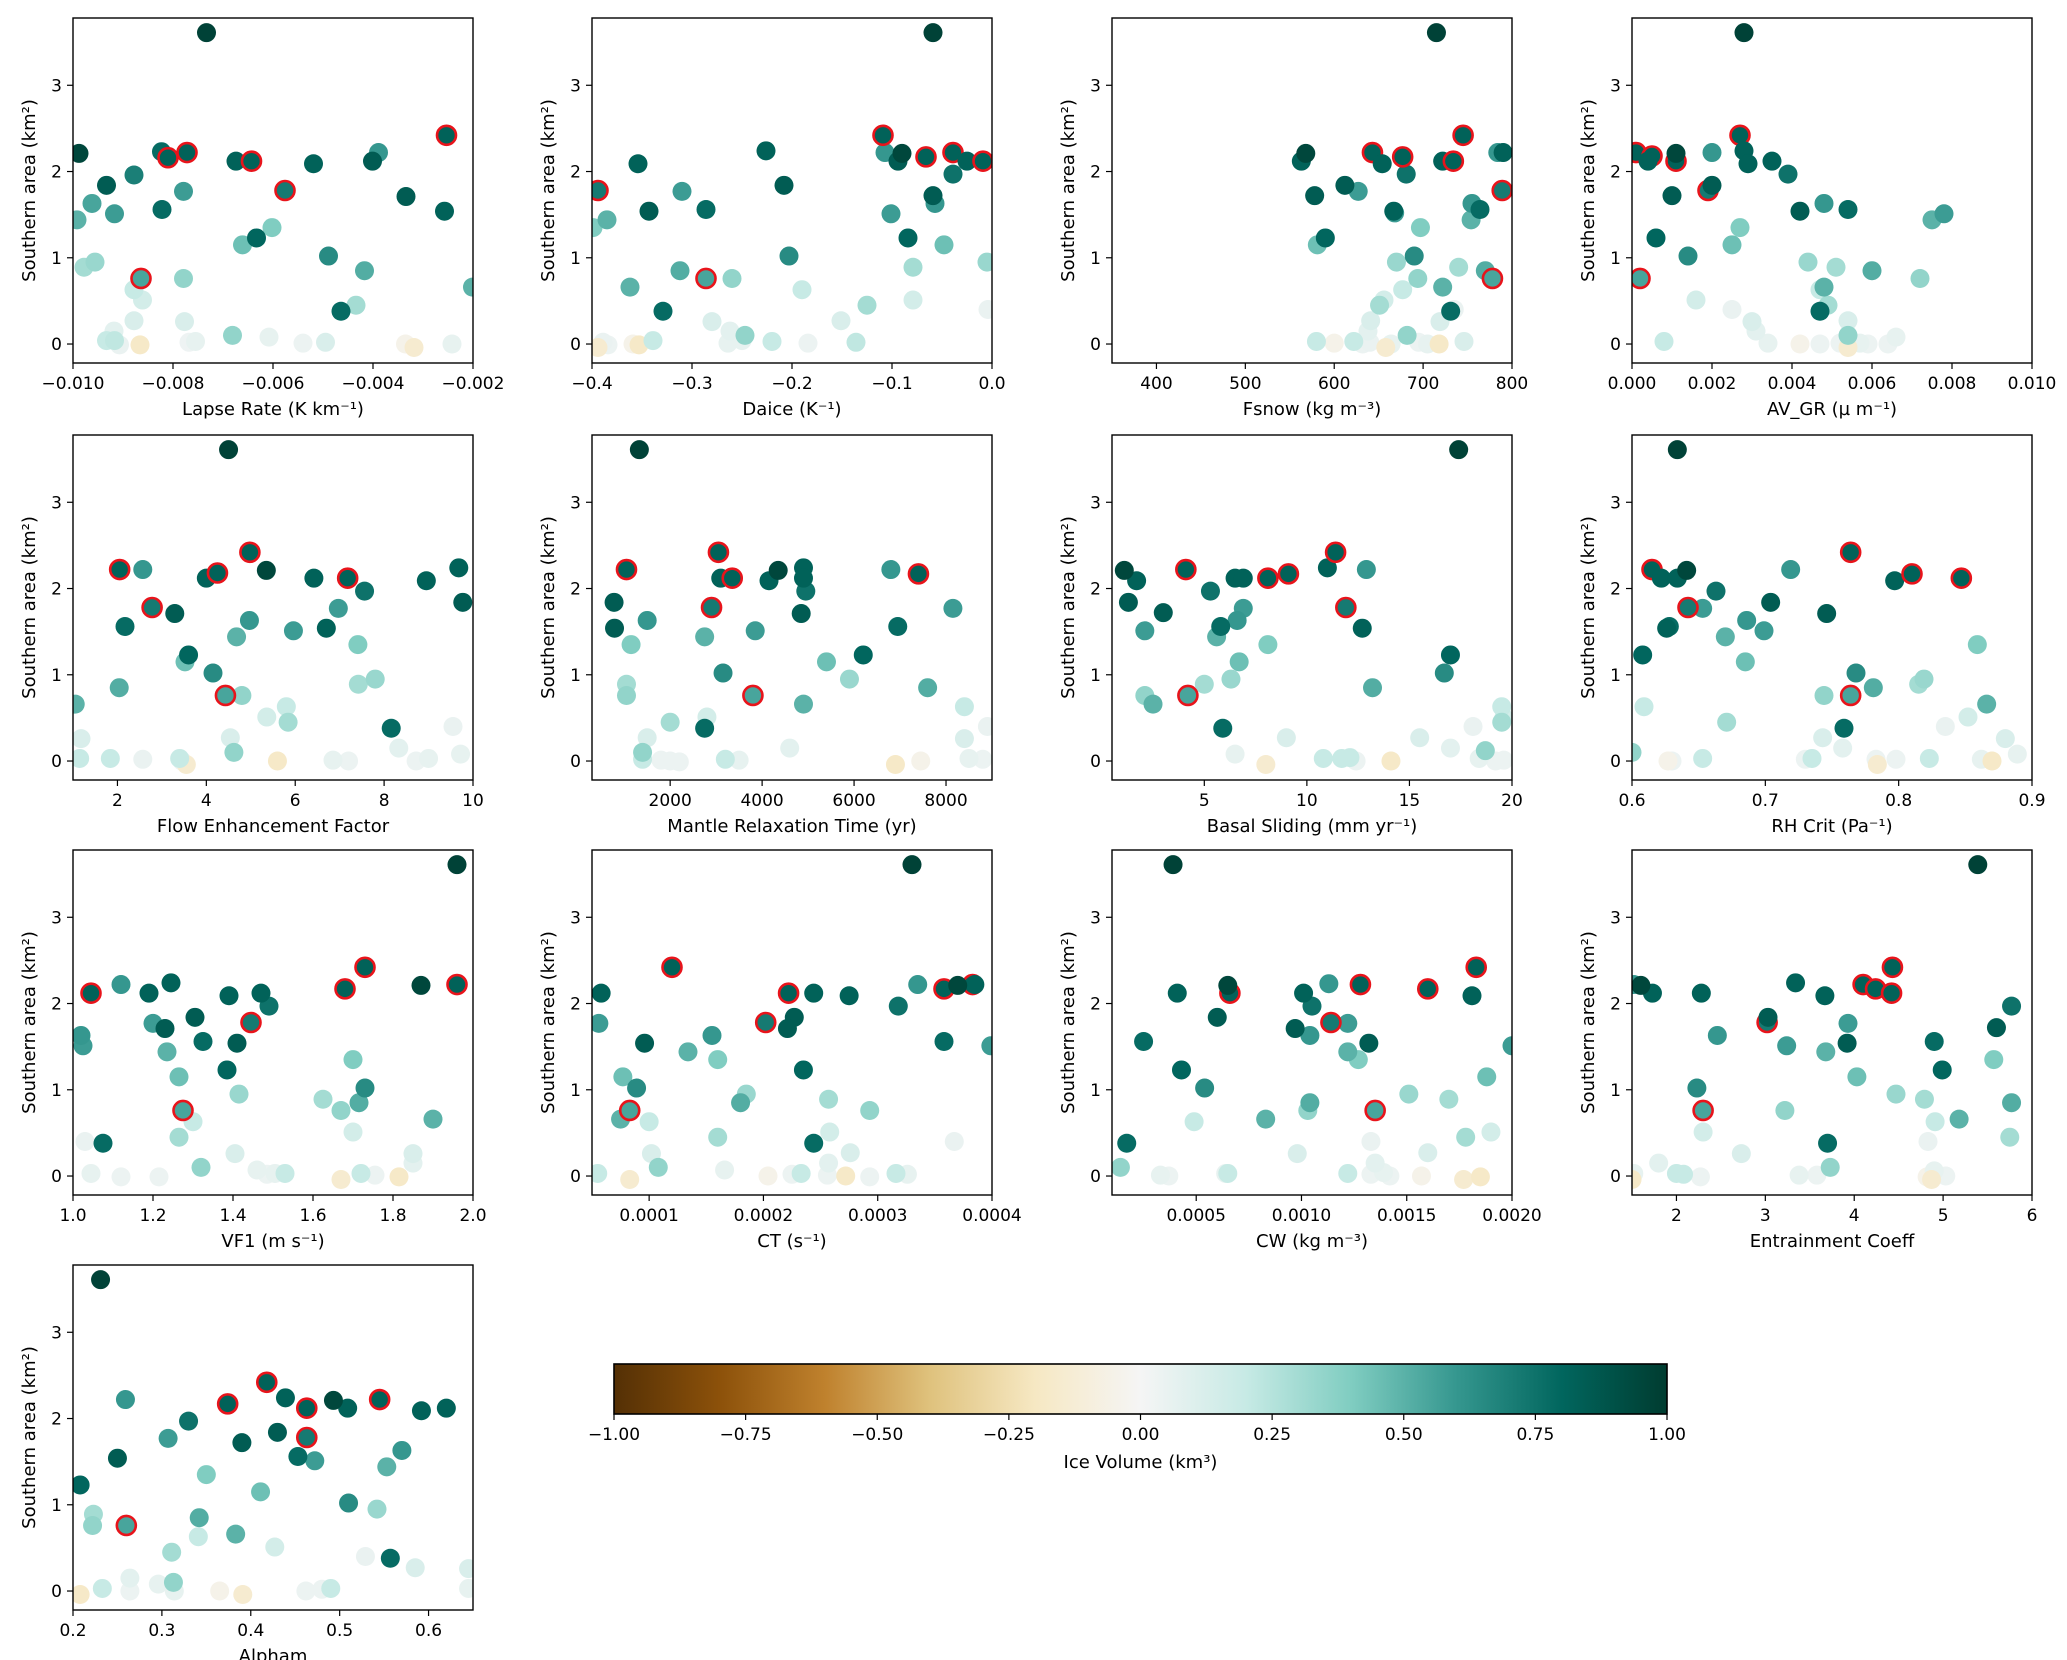 The height and width of the screenshot is (1660, 2067). I want to click on x-tick-label: 0.4, so click(250, 1631).